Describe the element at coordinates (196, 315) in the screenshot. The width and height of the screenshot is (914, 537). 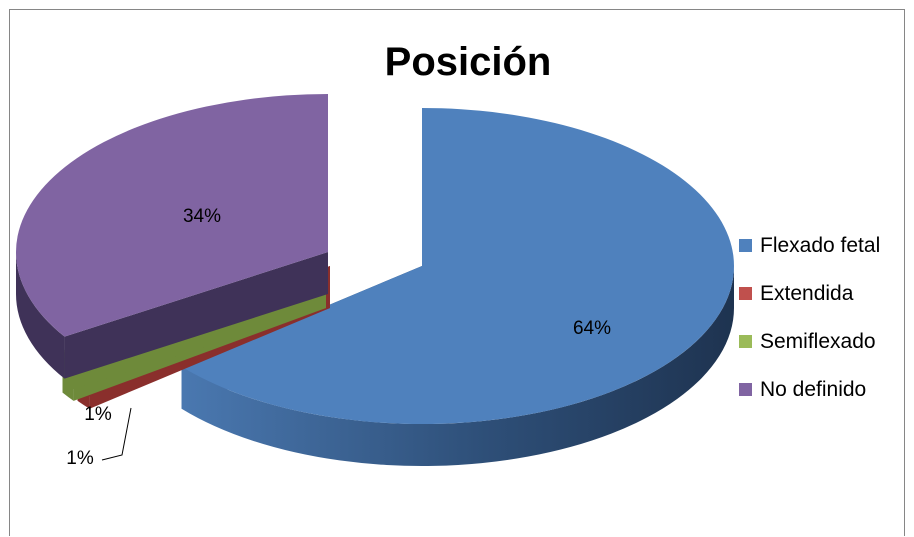
I see `slice-wall` at that location.